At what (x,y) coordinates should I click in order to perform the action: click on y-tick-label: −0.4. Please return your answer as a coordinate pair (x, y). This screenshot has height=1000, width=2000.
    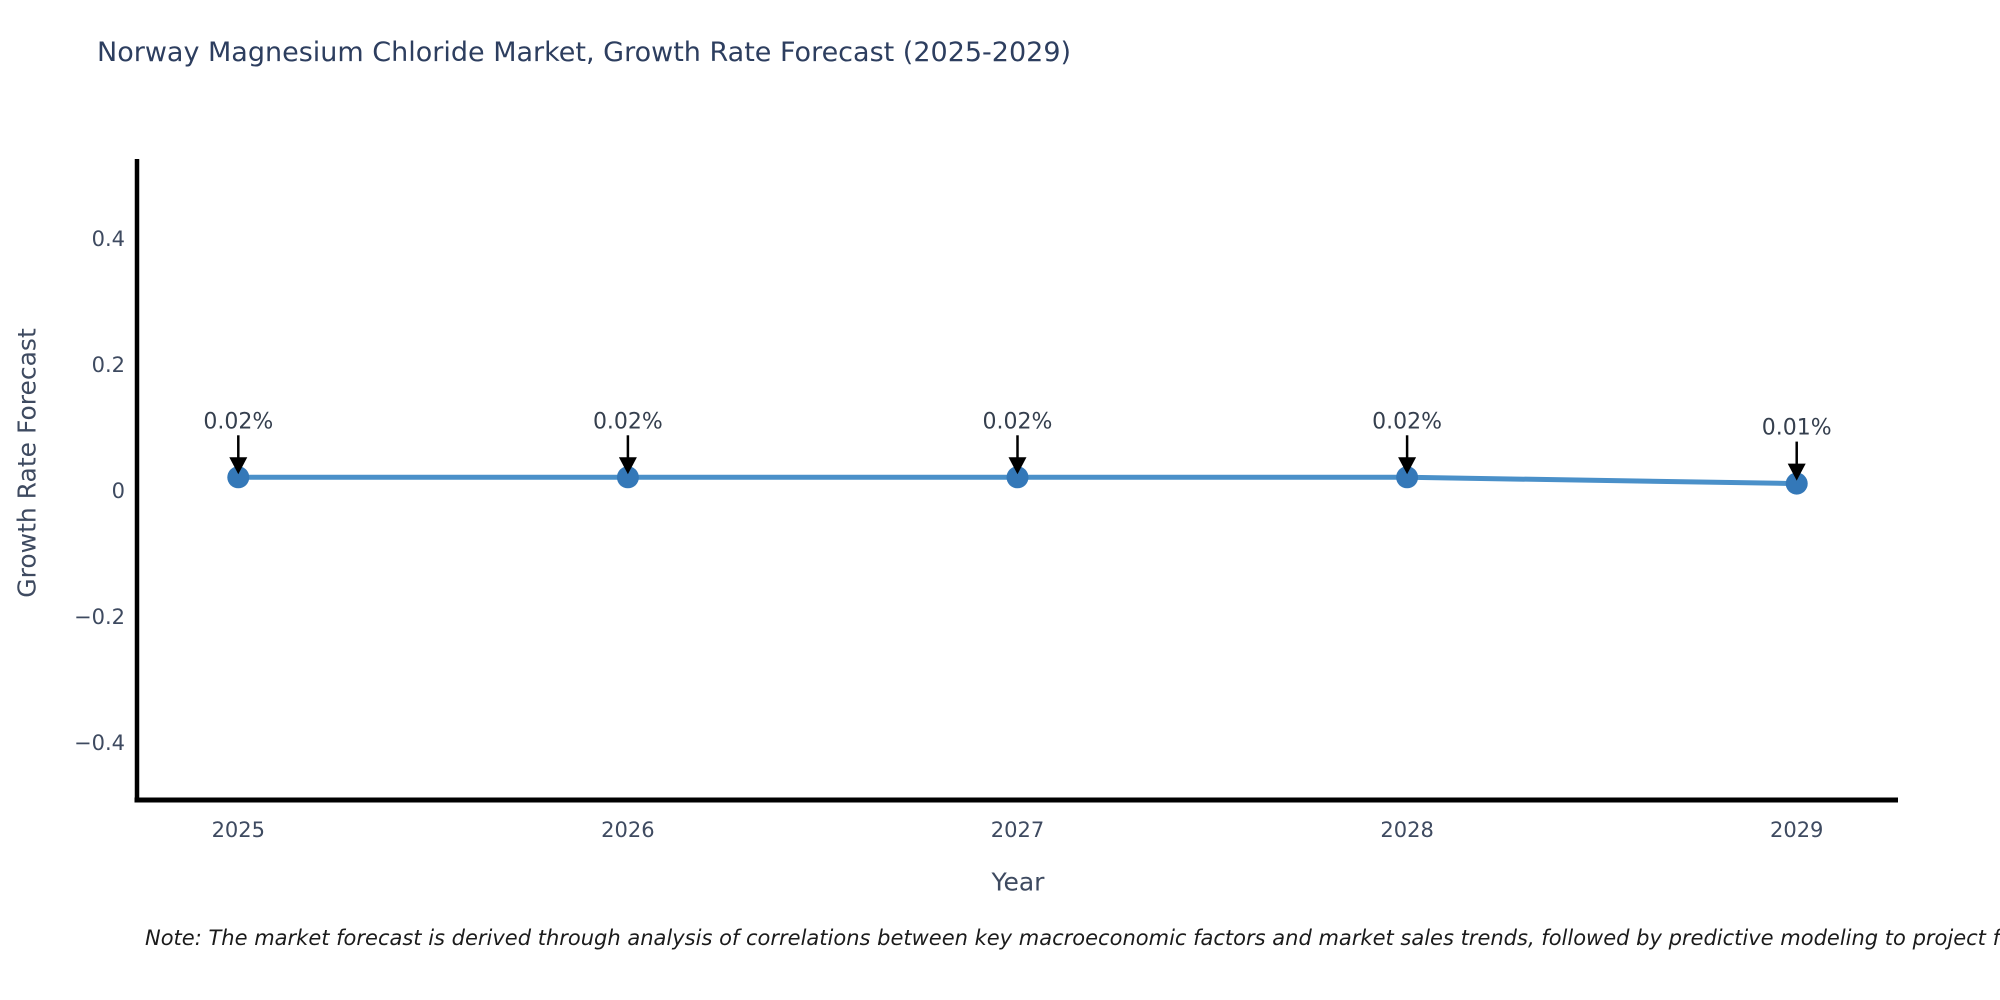
    Looking at the image, I should click on (99, 743).